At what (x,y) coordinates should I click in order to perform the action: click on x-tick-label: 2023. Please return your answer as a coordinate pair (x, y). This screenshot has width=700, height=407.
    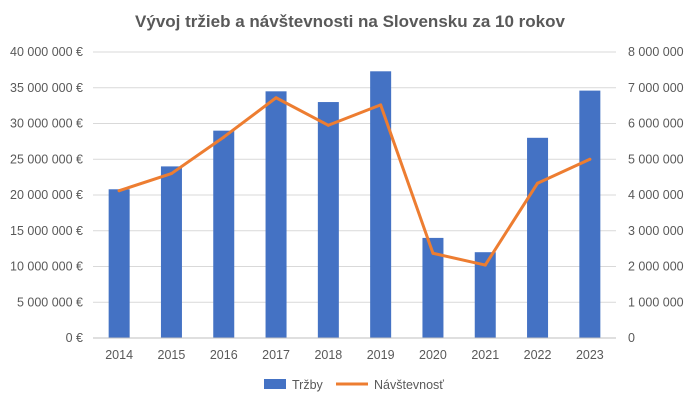
    Looking at the image, I should click on (590, 355).